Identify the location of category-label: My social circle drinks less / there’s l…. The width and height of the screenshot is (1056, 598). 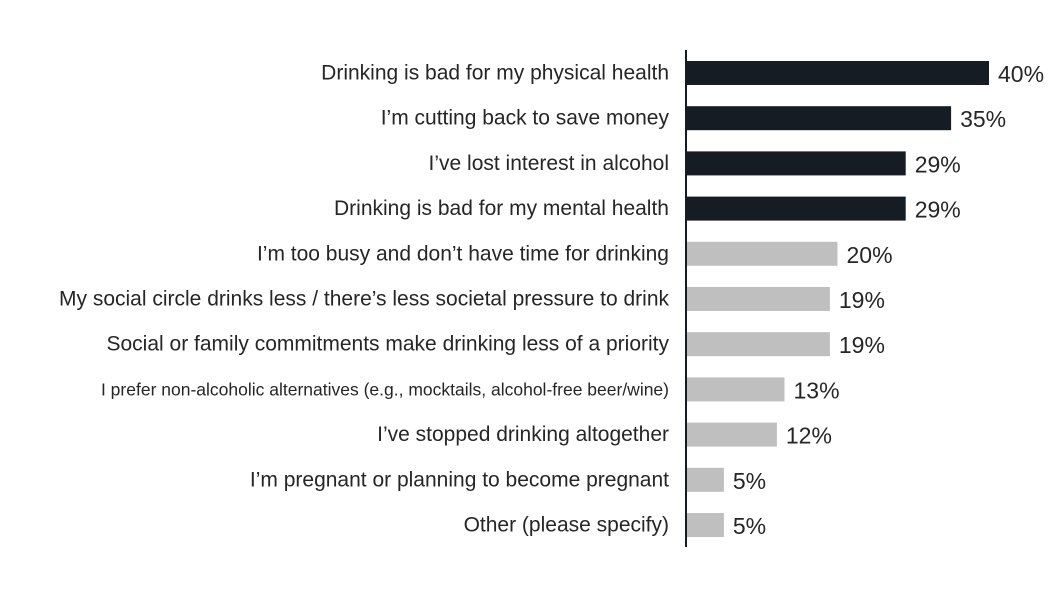
(364, 299).